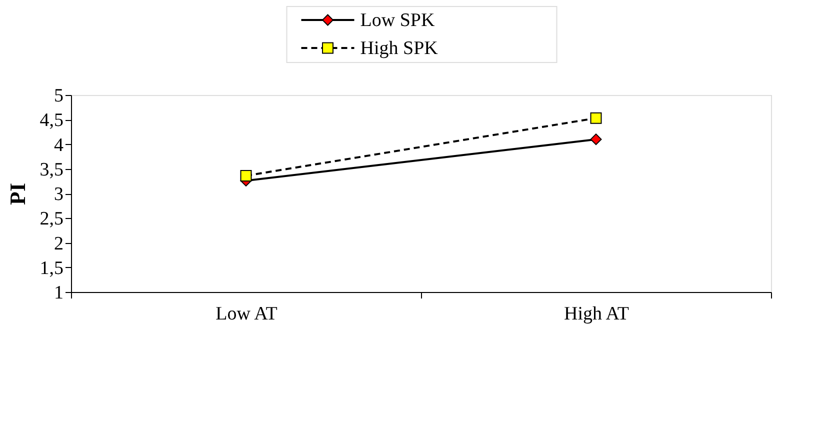 This screenshot has width=822, height=428. Describe the element at coordinates (52, 219) in the screenshot. I see `y-tick-label: 2,5` at that location.